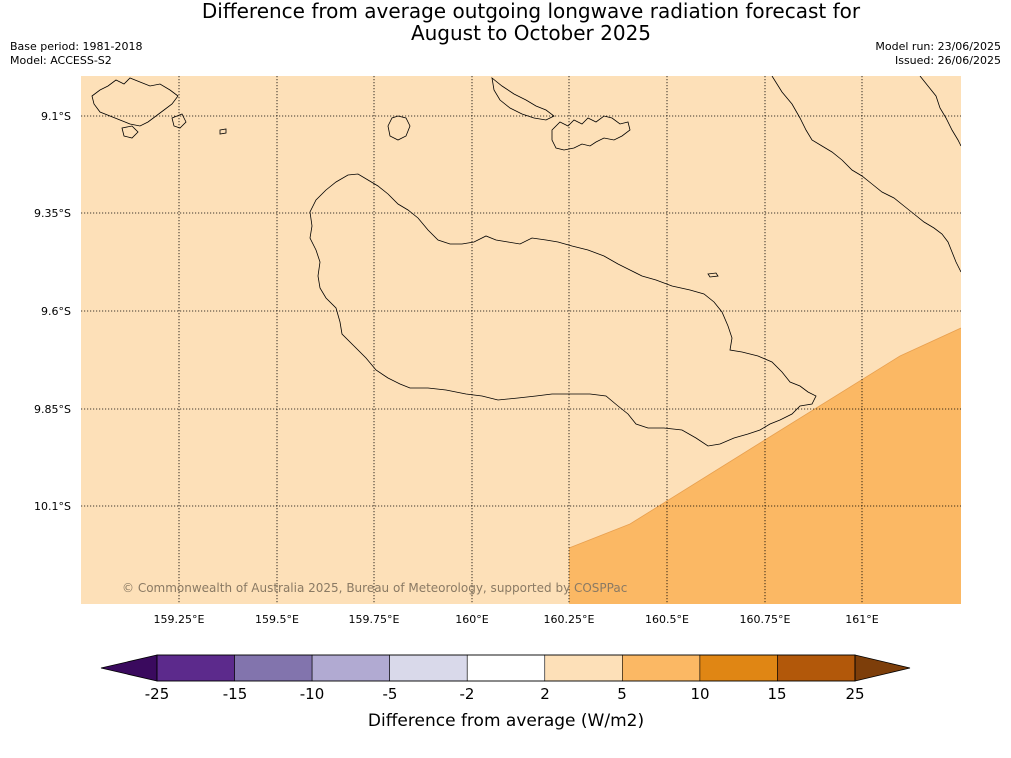  Describe the element at coordinates (882, 668) in the screenshot. I see `colorbar-extend-high` at that location.